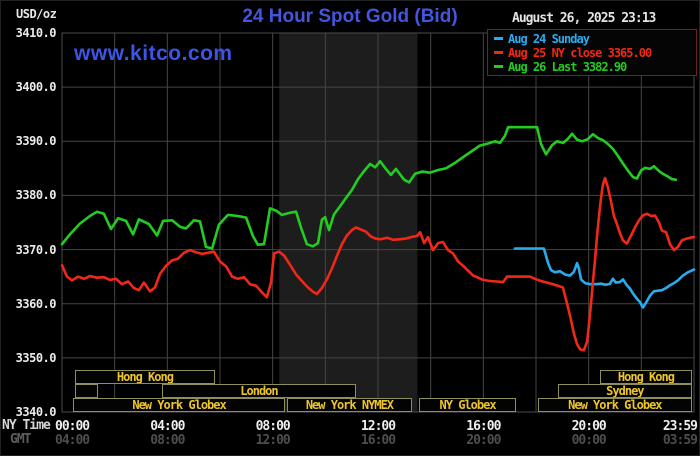 Image resolution: width=700 pixels, height=456 pixels. What do you see at coordinates (378, 440) in the screenshot?
I see `gmt-tick-label: 16:00` at bounding box center [378, 440].